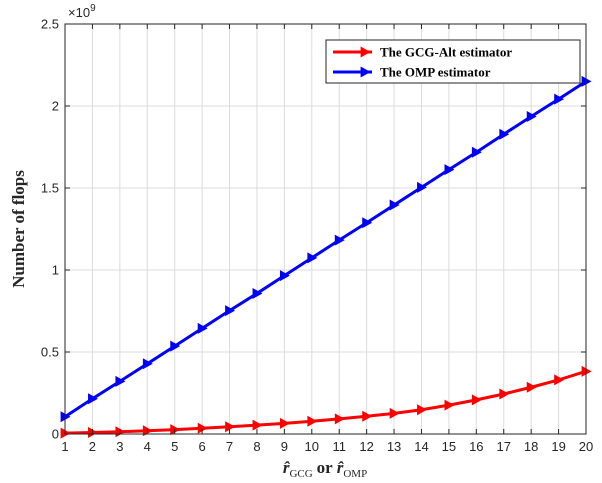 This screenshot has height=483, width=602. What do you see at coordinates (531, 446) in the screenshot?
I see `x-tick-label: 18` at bounding box center [531, 446].